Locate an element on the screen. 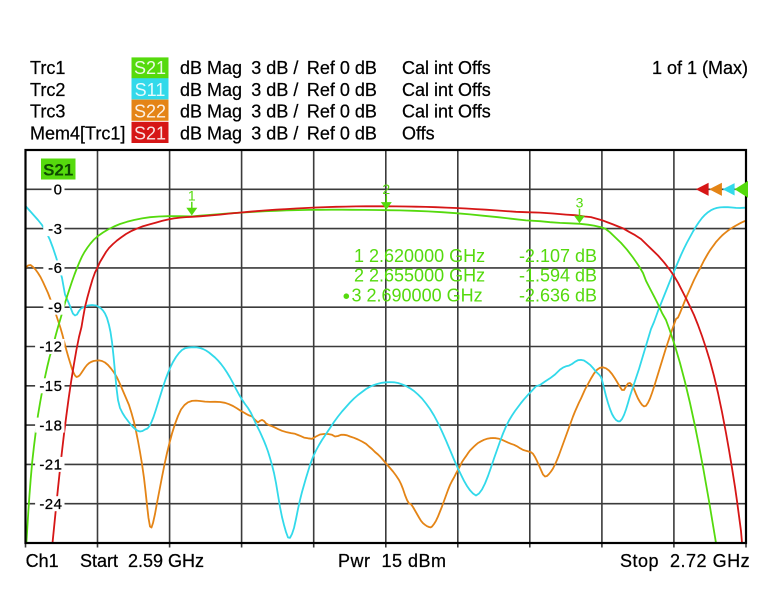 The width and height of the screenshot is (781, 597). svg-text: -2.636 dB is located at coordinates (558, 296).